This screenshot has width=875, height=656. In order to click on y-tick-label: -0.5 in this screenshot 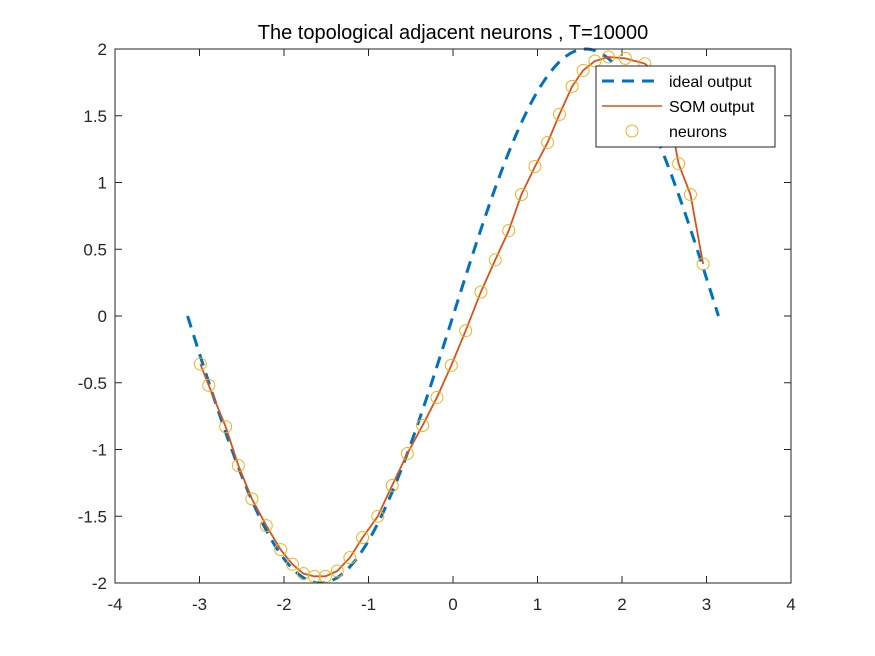, I will do `click(92, 383)`.